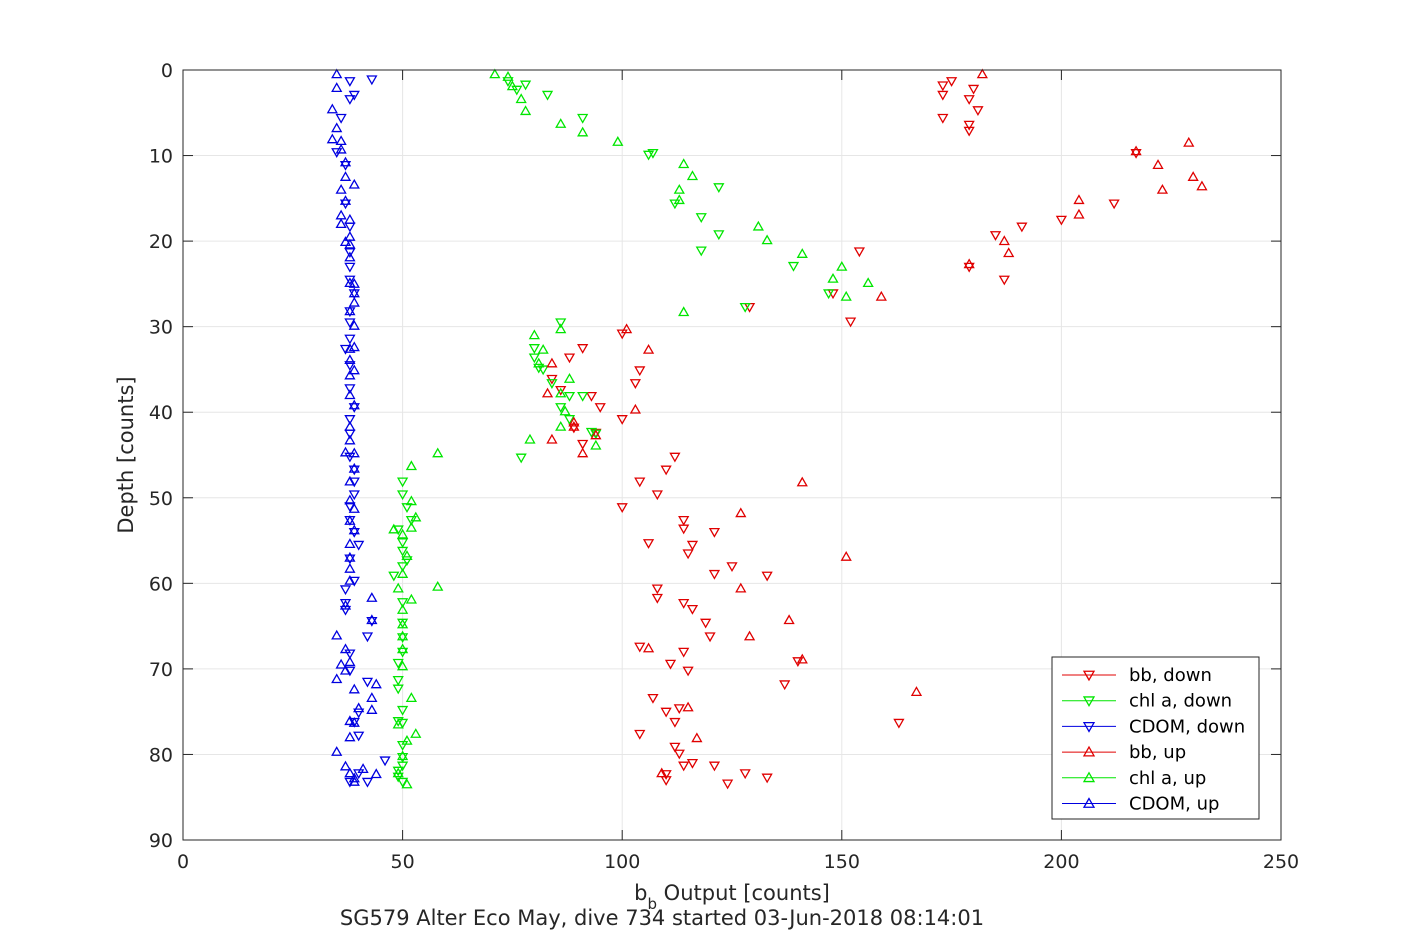 This screenshot has width=1417, height=945. What do you see at coordinates (1089, 676) in the screenshot?
I see `legend-marker-bb-down` at bounding box center [1089, 676].